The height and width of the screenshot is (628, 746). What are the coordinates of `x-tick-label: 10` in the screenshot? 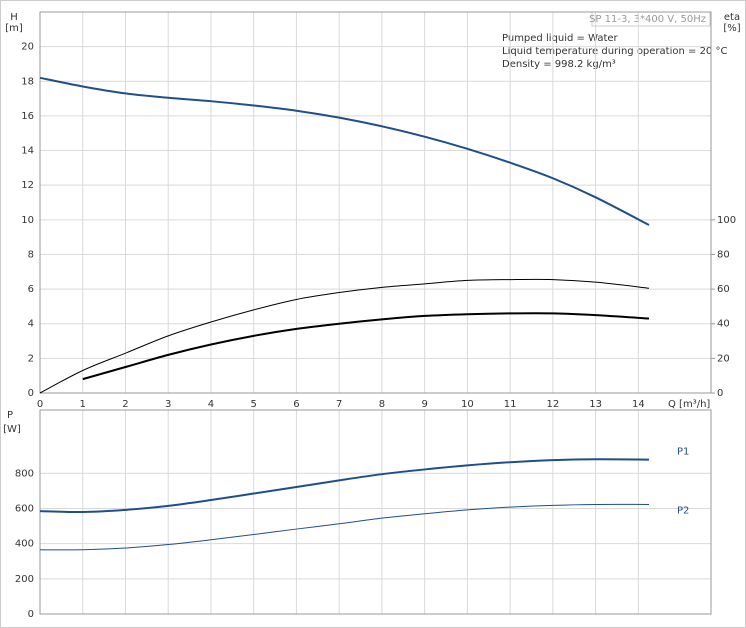 It's located at (467, 404).